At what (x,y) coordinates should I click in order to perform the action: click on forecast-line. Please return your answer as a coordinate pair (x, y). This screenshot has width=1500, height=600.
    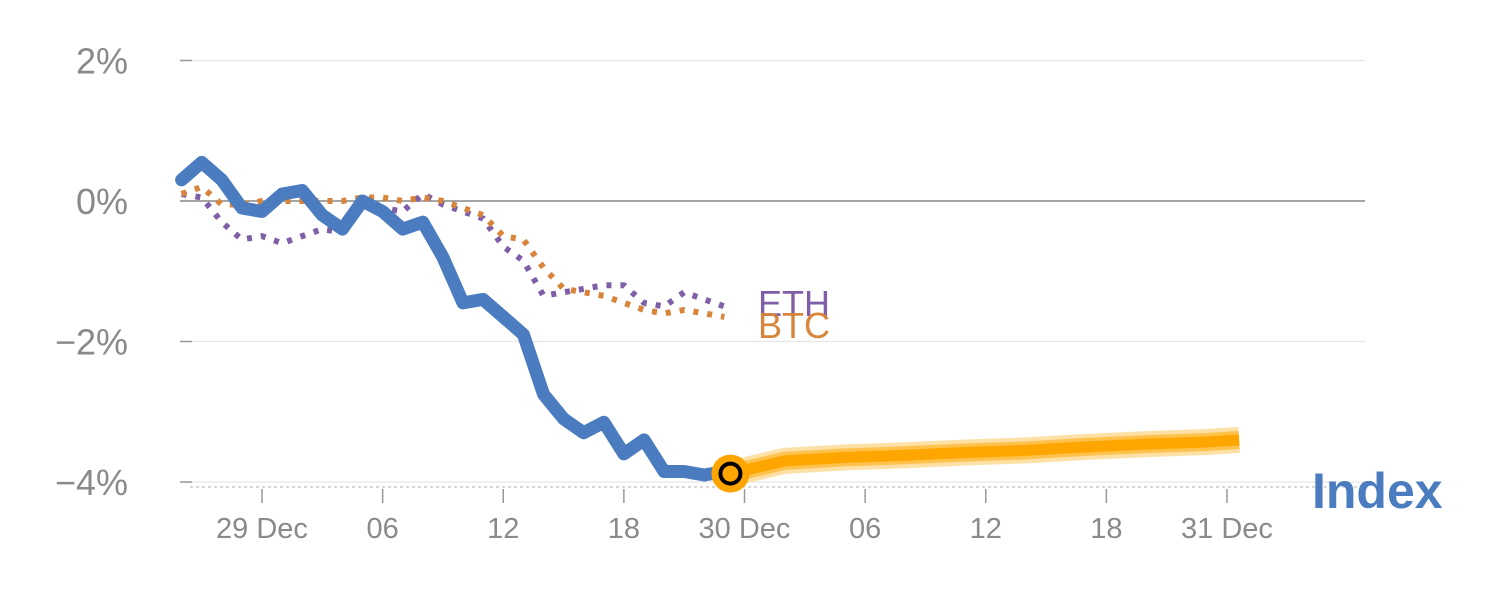
    Looking at the image, I should click on (984, 456).